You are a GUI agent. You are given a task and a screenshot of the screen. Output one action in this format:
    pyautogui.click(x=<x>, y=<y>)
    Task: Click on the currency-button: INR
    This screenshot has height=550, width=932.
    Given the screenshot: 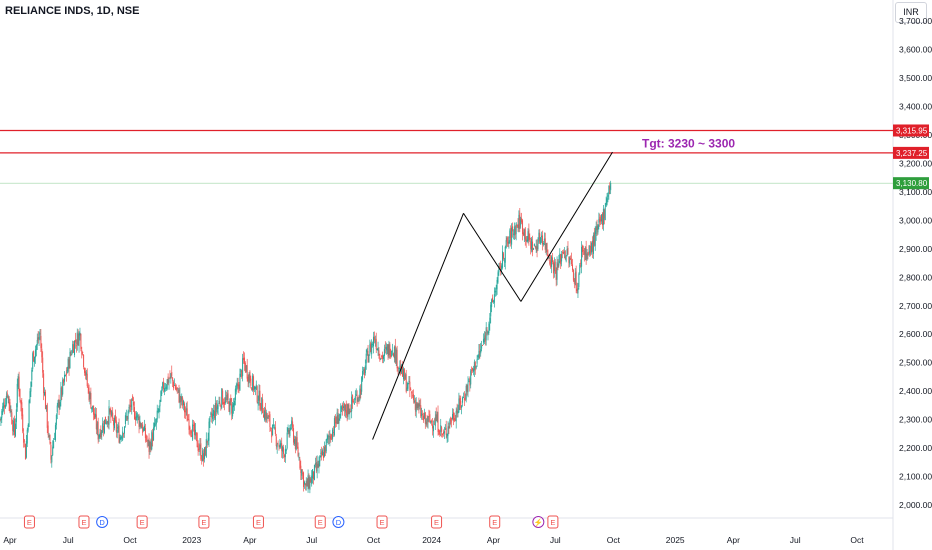 What is the action you would take?
    pyautogui.click(x=911, y=12)
    